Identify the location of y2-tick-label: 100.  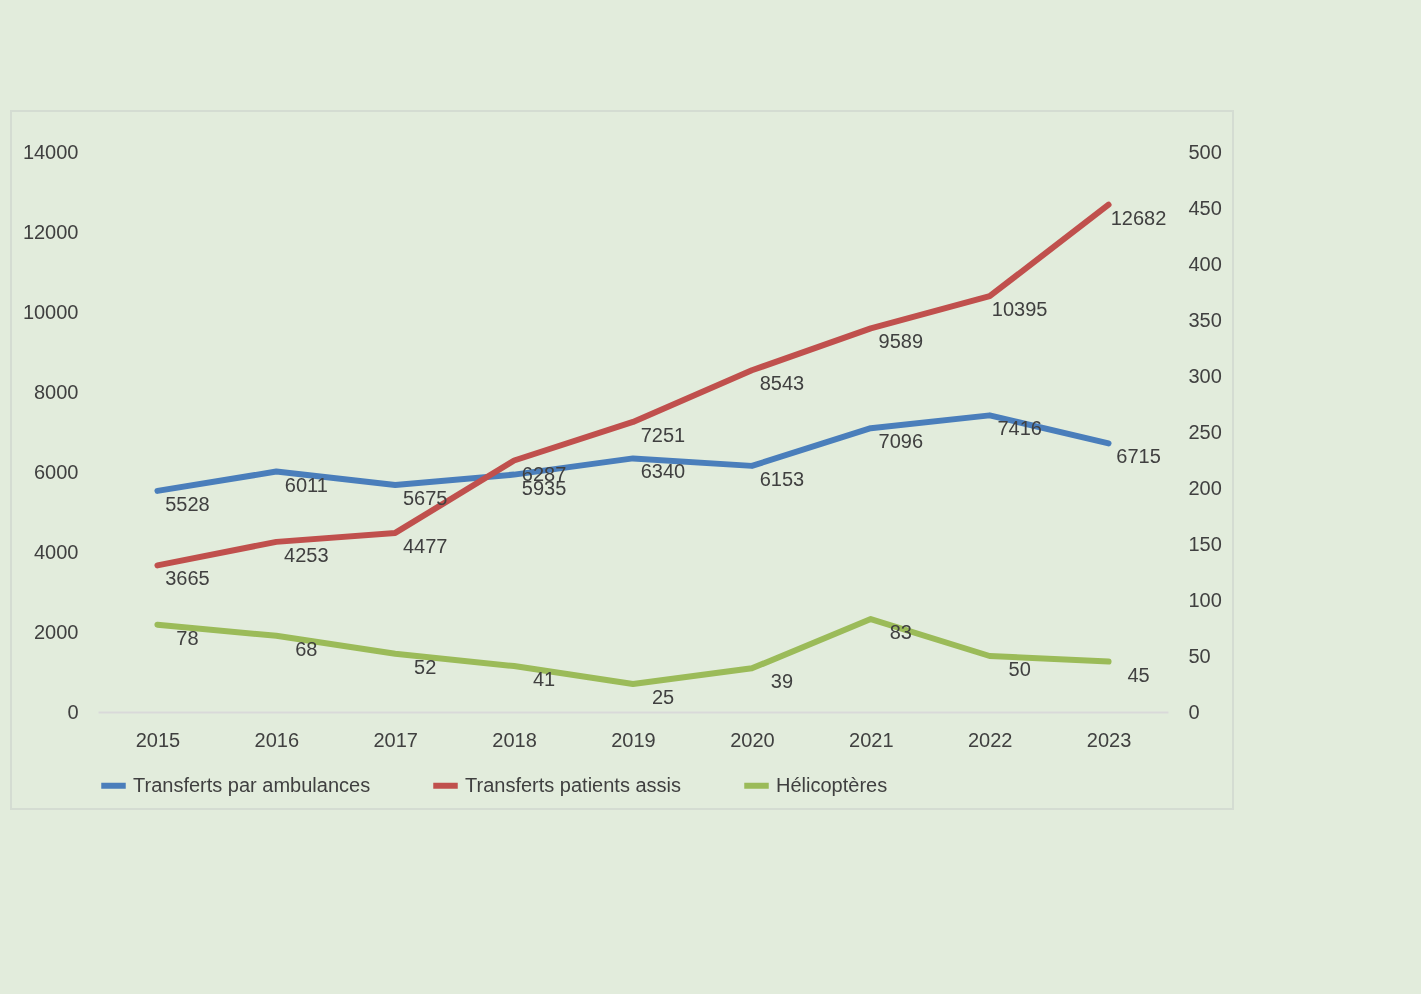
(1205, 599).